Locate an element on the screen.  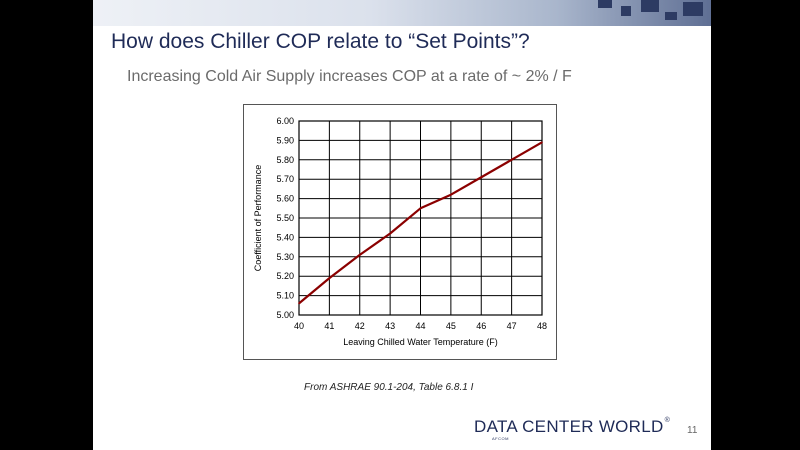
logo-text: DATA CENTER WORLD is located at coordinates (569, 426).